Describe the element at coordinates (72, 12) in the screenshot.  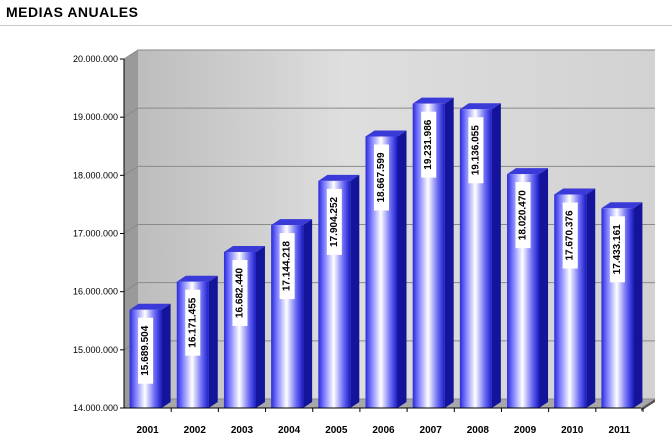
I see `chart-title: MEDIAS ANUALES` at that location.